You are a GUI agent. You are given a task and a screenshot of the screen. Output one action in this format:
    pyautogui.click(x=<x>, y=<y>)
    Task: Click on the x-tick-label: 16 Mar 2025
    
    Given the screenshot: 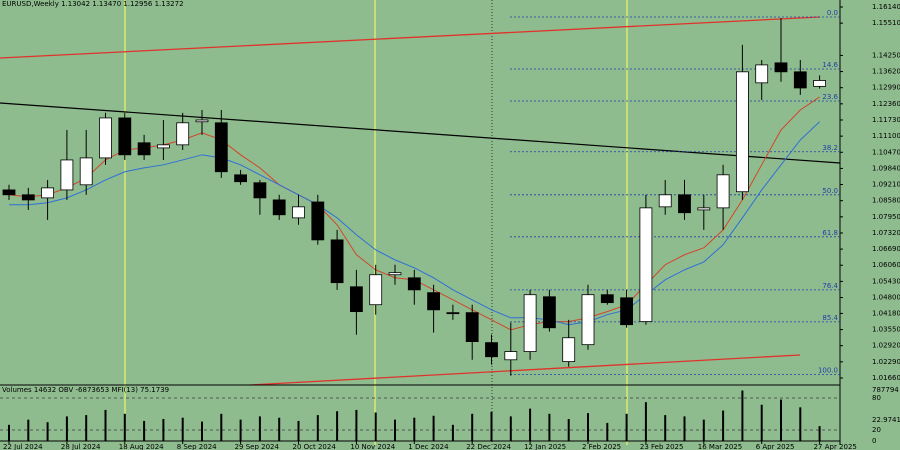 What is the action you would take?
    pyautogui.click(x=720, y=446)
    